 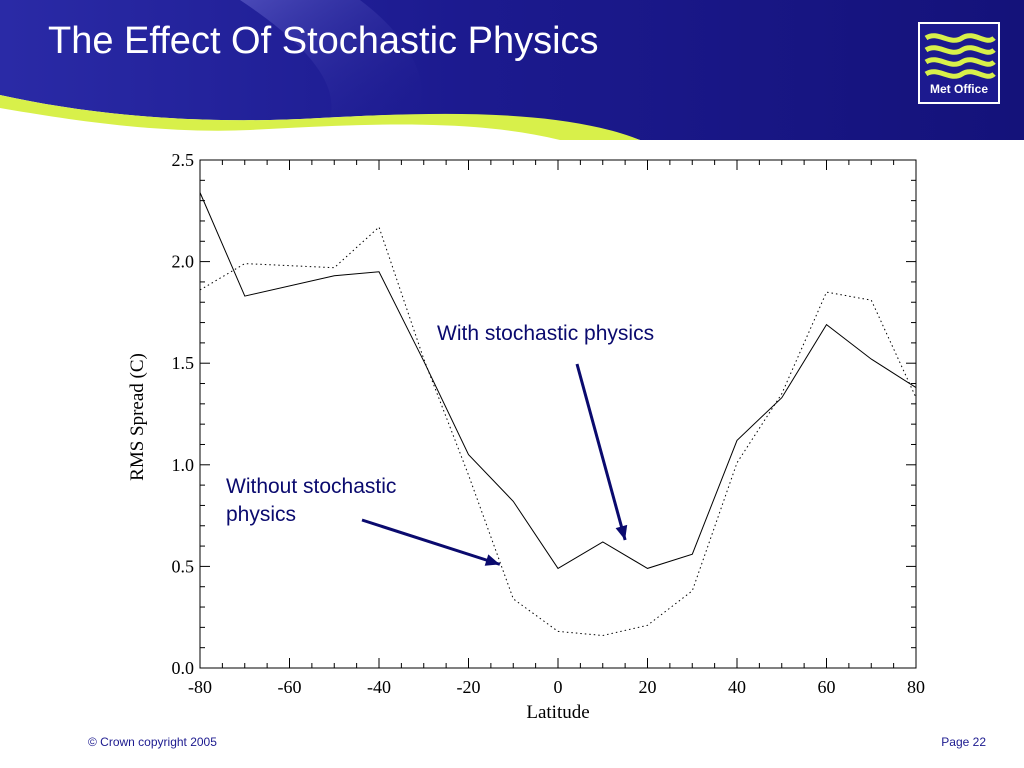 I want to click on logo-text: Met Office, so click(x=958, y=89).